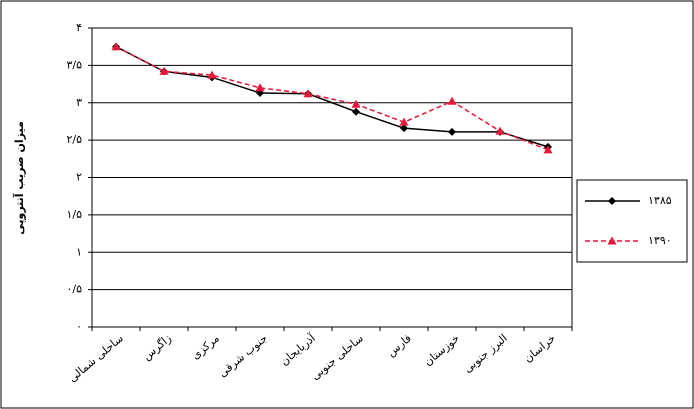 The width and height of the screenshot is (694, 409). Describe the element at coordinates (74, 214) in the screenshot. I see `y-tick-label: ۱/۵` at that location.